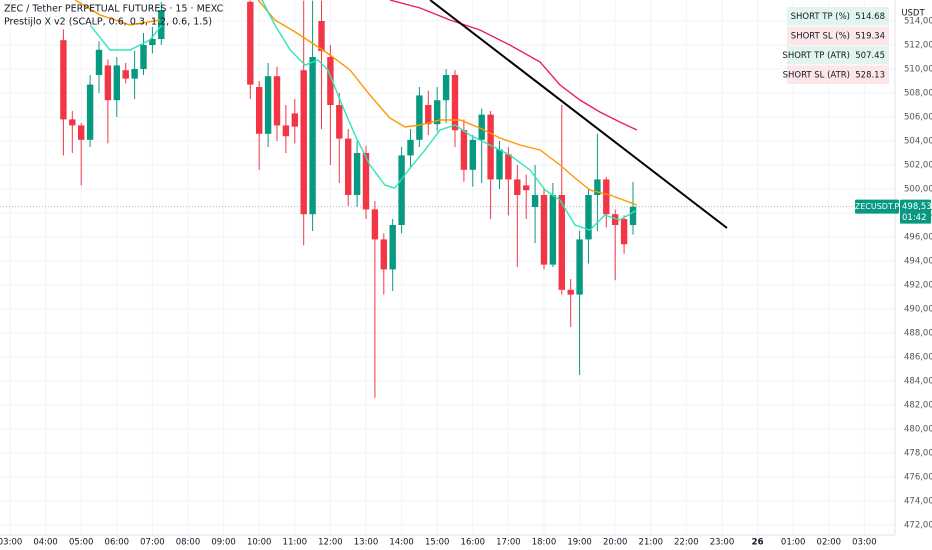 The image size is (932, 550). I want to click on x-tick-label: 13:00, so click(366, 543).